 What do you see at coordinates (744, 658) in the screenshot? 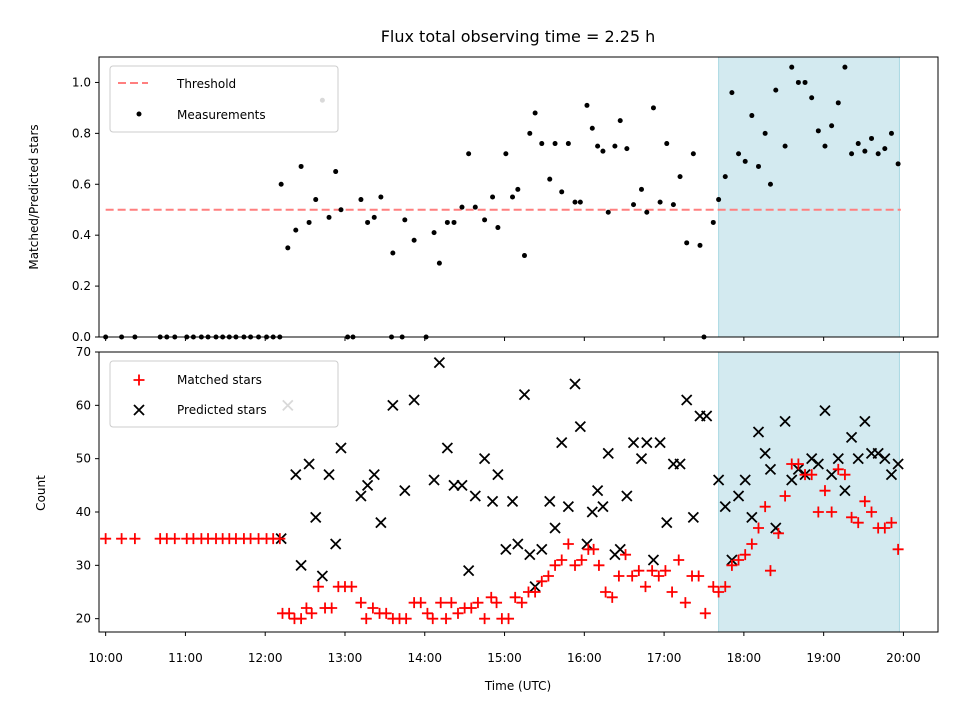
I see `x-tick-label: 18:00` at bounding box center [744, 658].